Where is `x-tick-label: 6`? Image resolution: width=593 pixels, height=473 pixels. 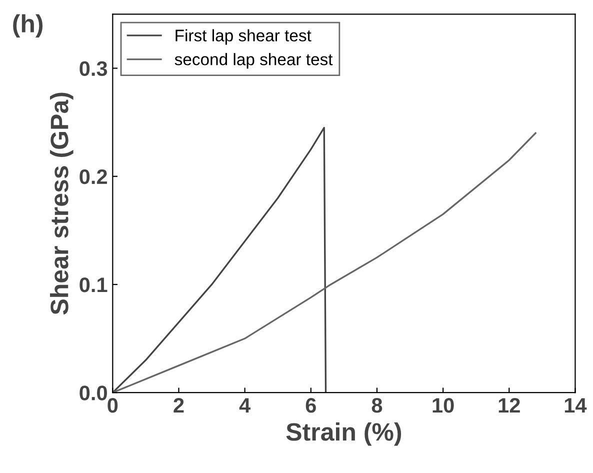 x-tick-label: 6 is located at coordinates (311, 405).